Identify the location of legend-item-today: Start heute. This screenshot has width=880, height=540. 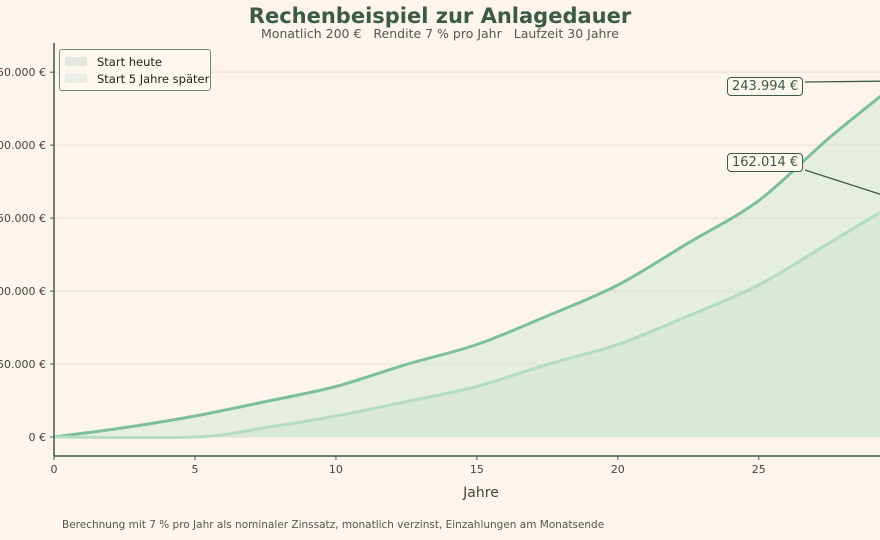
(135, 61).